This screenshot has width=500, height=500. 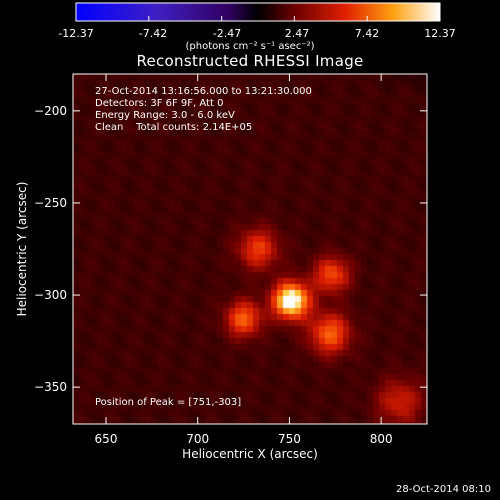 I want to click on y-tick-label: −200, so click(x=50, y=111).